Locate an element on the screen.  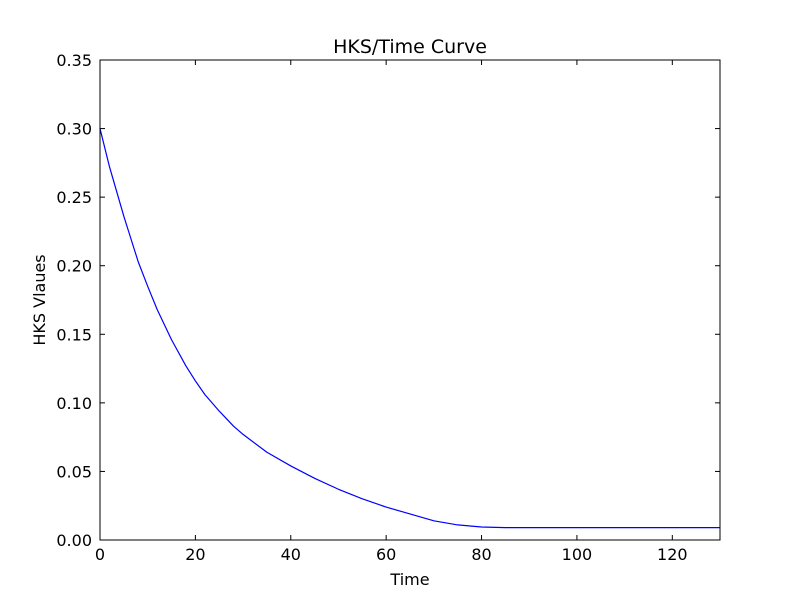
chart-title: HKS/Time Curve is located at coordinates (410, 47).